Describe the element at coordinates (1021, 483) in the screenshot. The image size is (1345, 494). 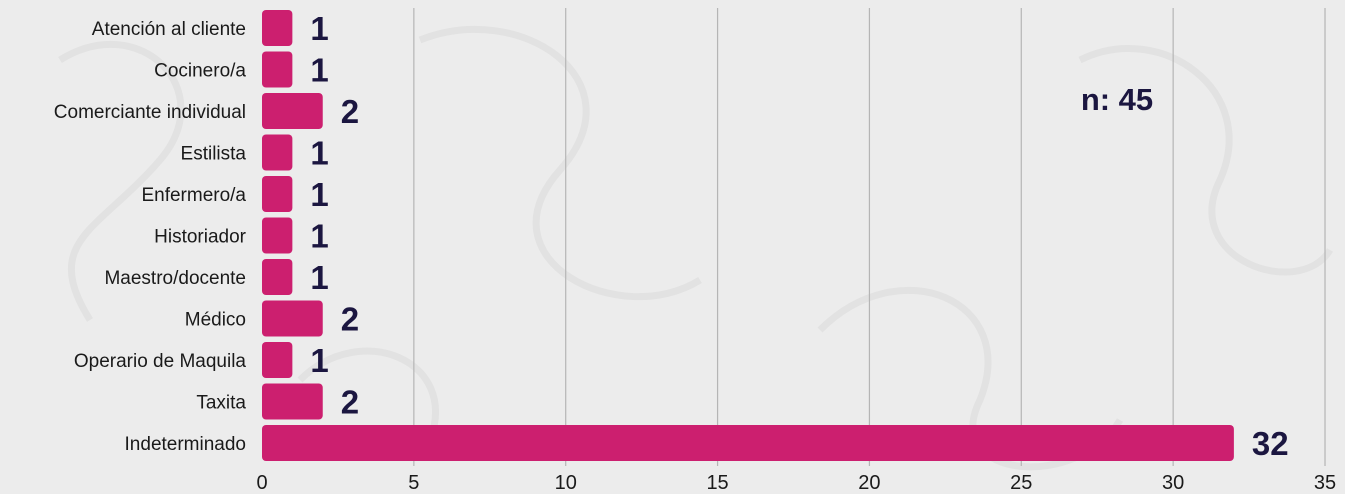
I see `x-tick-label-25: 25` at that location.